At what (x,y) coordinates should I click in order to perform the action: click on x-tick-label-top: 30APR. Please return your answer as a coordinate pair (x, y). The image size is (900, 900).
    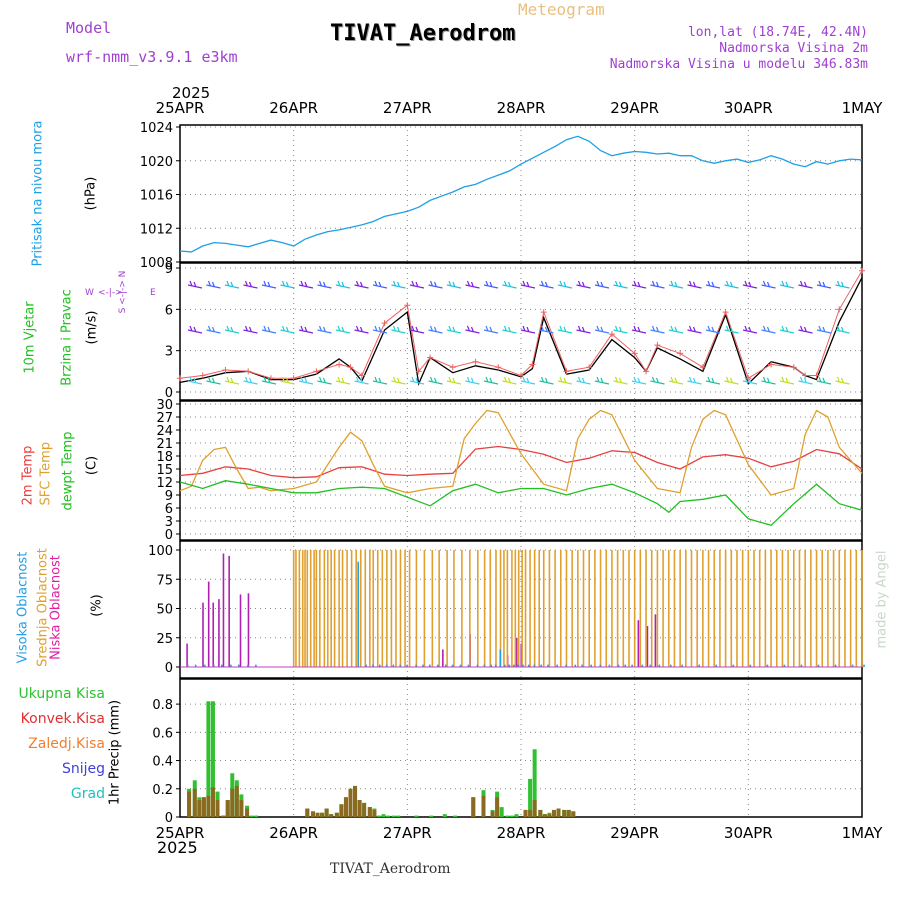
    Looking at the image, I should click on (748, 108).